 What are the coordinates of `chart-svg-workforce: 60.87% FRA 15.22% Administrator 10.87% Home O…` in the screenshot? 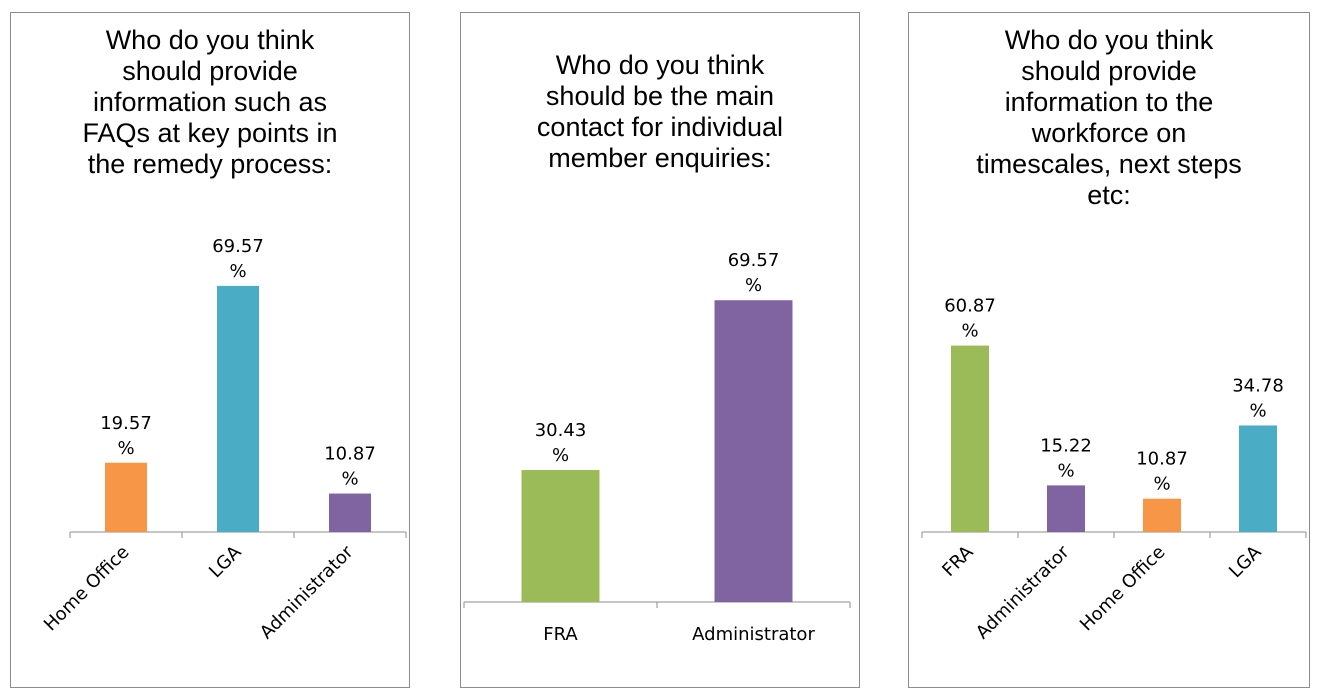 It's located at (1114, 469).